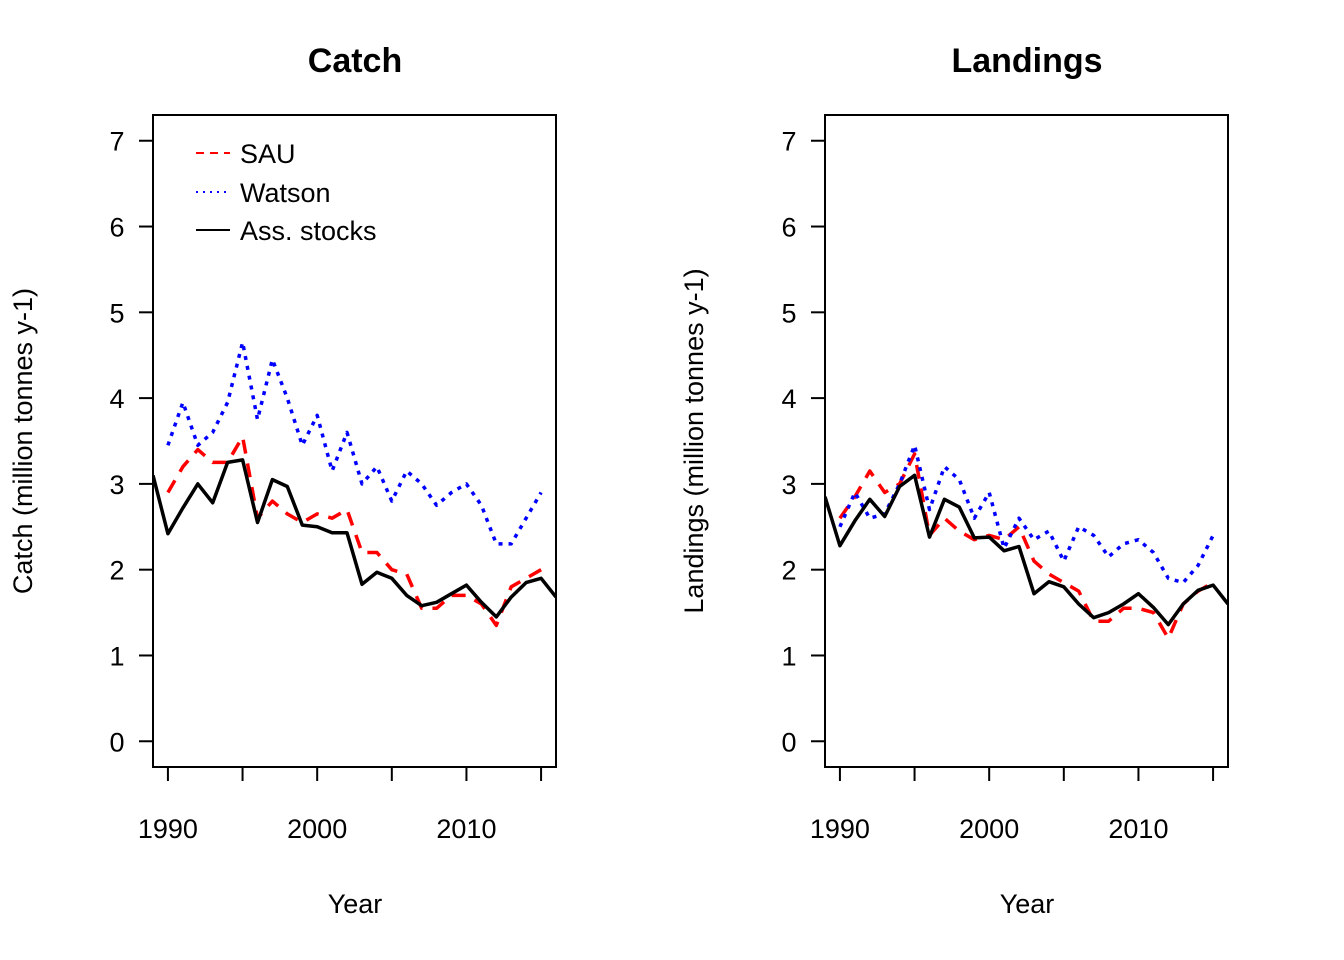 The image size is (1344, 960). Describe the element at coordinates (788, 228) in the screenshot. I see `landings-y-tick-label: 6` at that location.